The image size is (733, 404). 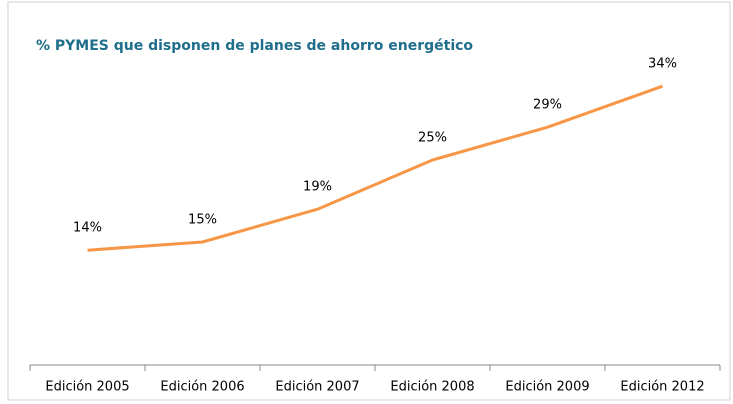 I want to click on x-tick-label: Edición 2006, so click(x=202, y=387).